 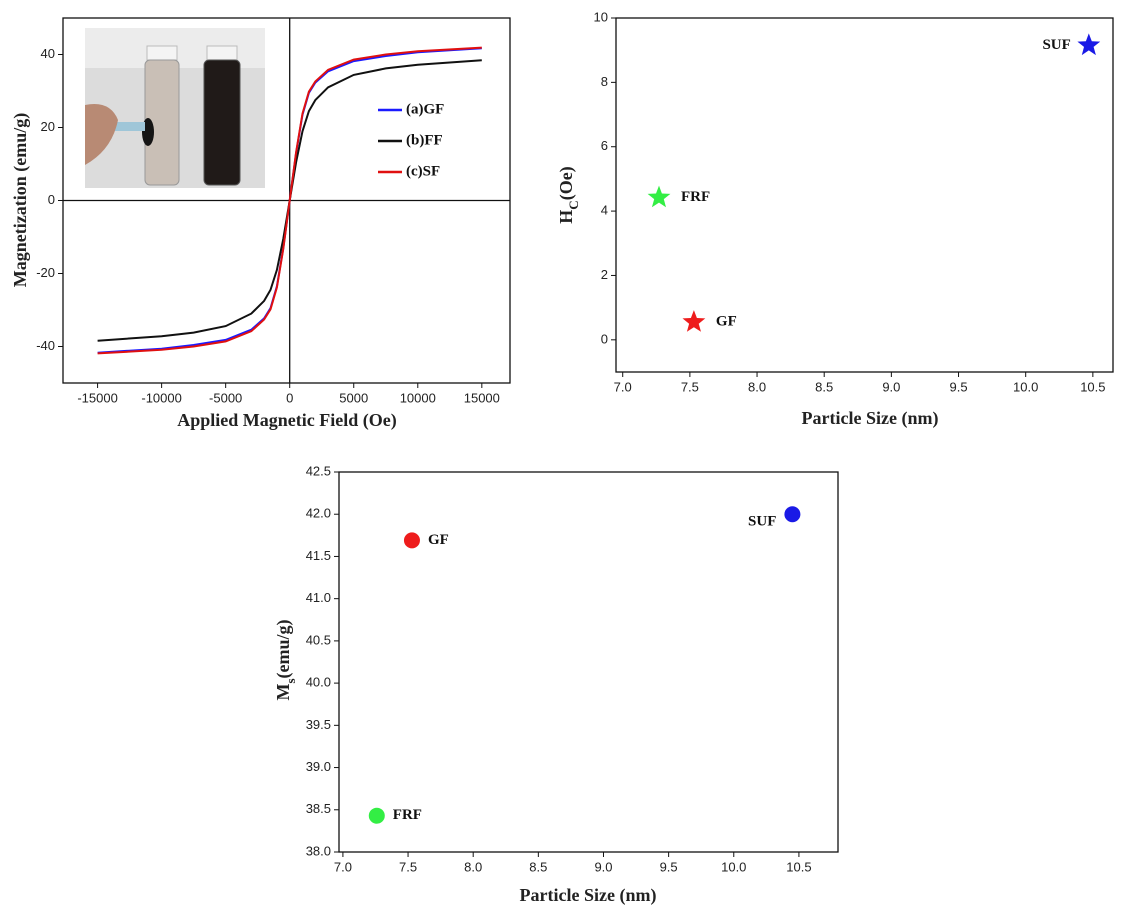 What do you see at coordinates (101, 134) in the screenshot?
I see `hand` at bounding box center [101, 134].